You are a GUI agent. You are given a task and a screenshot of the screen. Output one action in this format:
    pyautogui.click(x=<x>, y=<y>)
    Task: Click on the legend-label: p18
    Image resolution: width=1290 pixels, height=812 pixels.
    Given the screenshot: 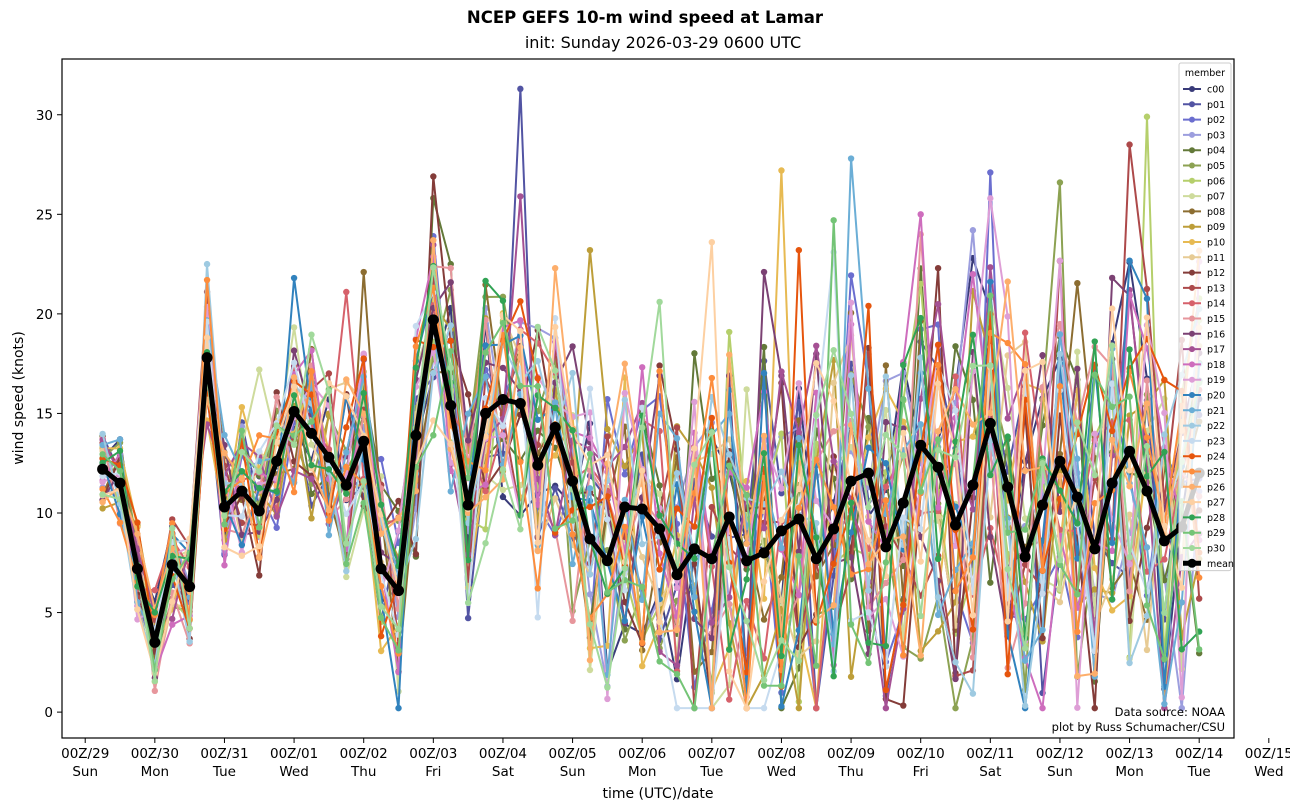 What is the action you would take?
    pyautogui.click(x=1216, y=365)
    